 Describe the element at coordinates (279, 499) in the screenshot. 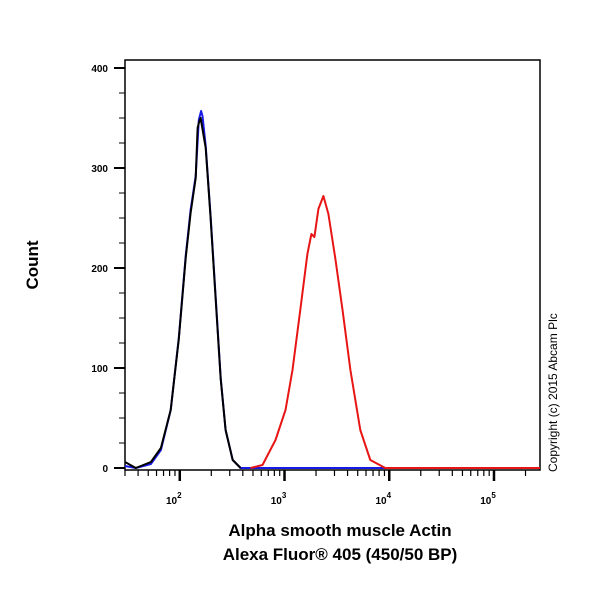

I see `x-tick-label: 10³` at that location.